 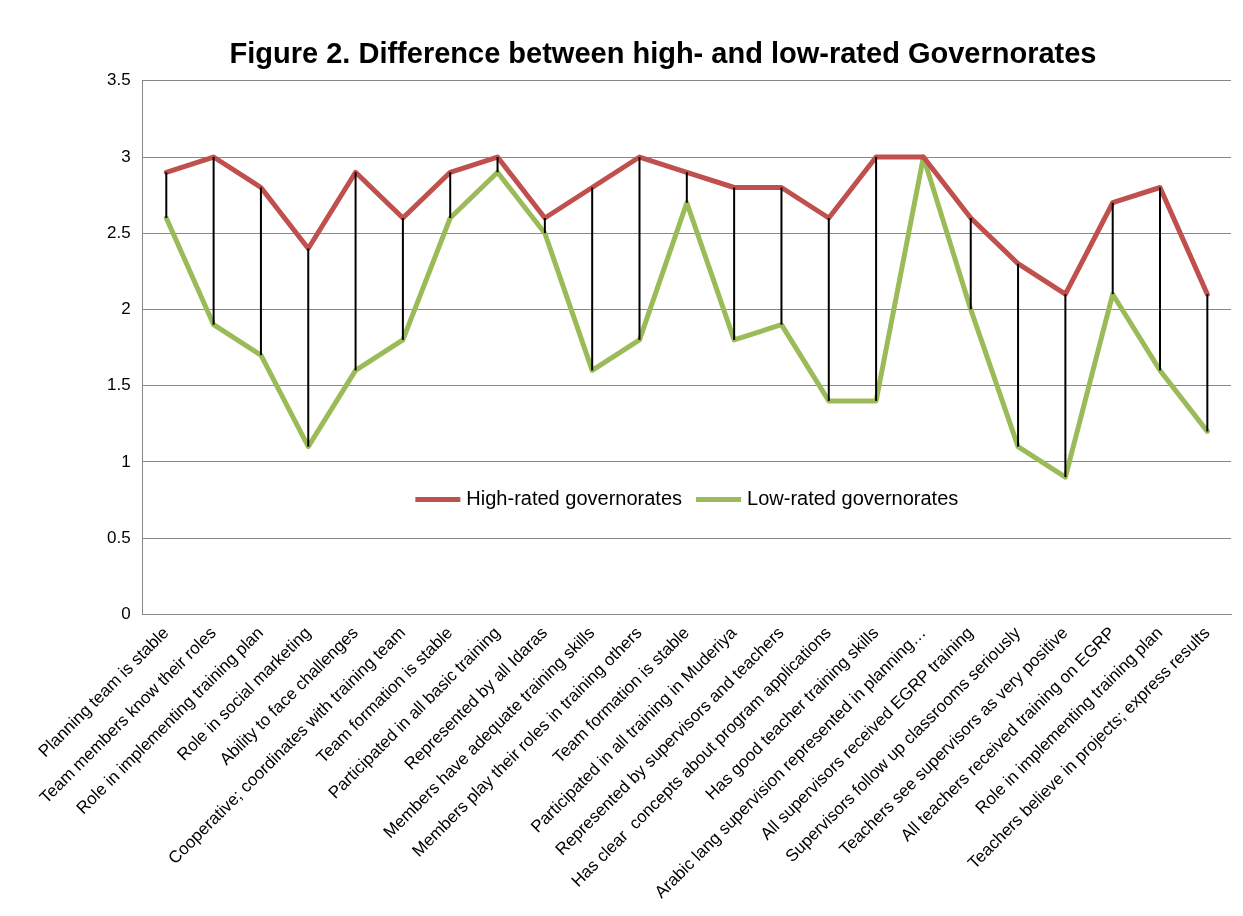 I want to click on y-tick-label: 0.5, so click(x=118, y=537).